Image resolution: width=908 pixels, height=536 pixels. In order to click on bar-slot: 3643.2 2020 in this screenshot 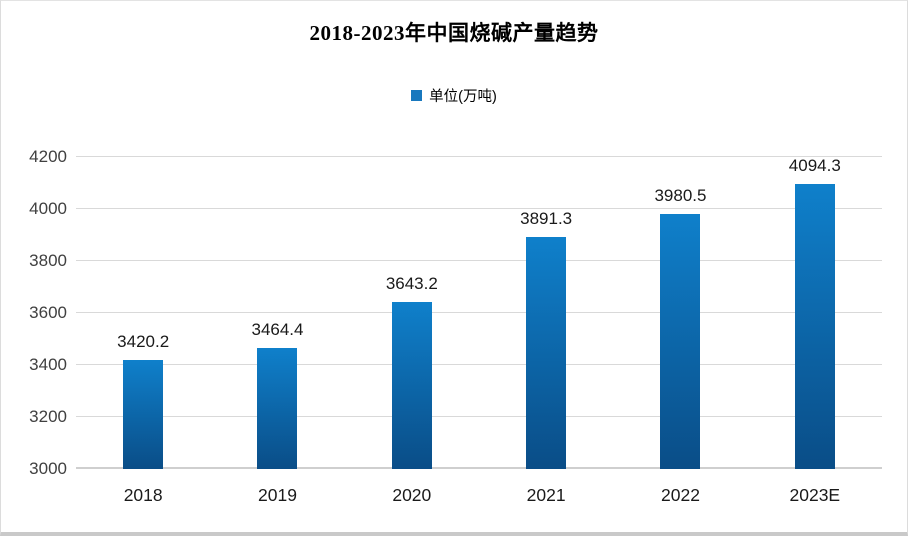, I will do `click(412, 331)`.